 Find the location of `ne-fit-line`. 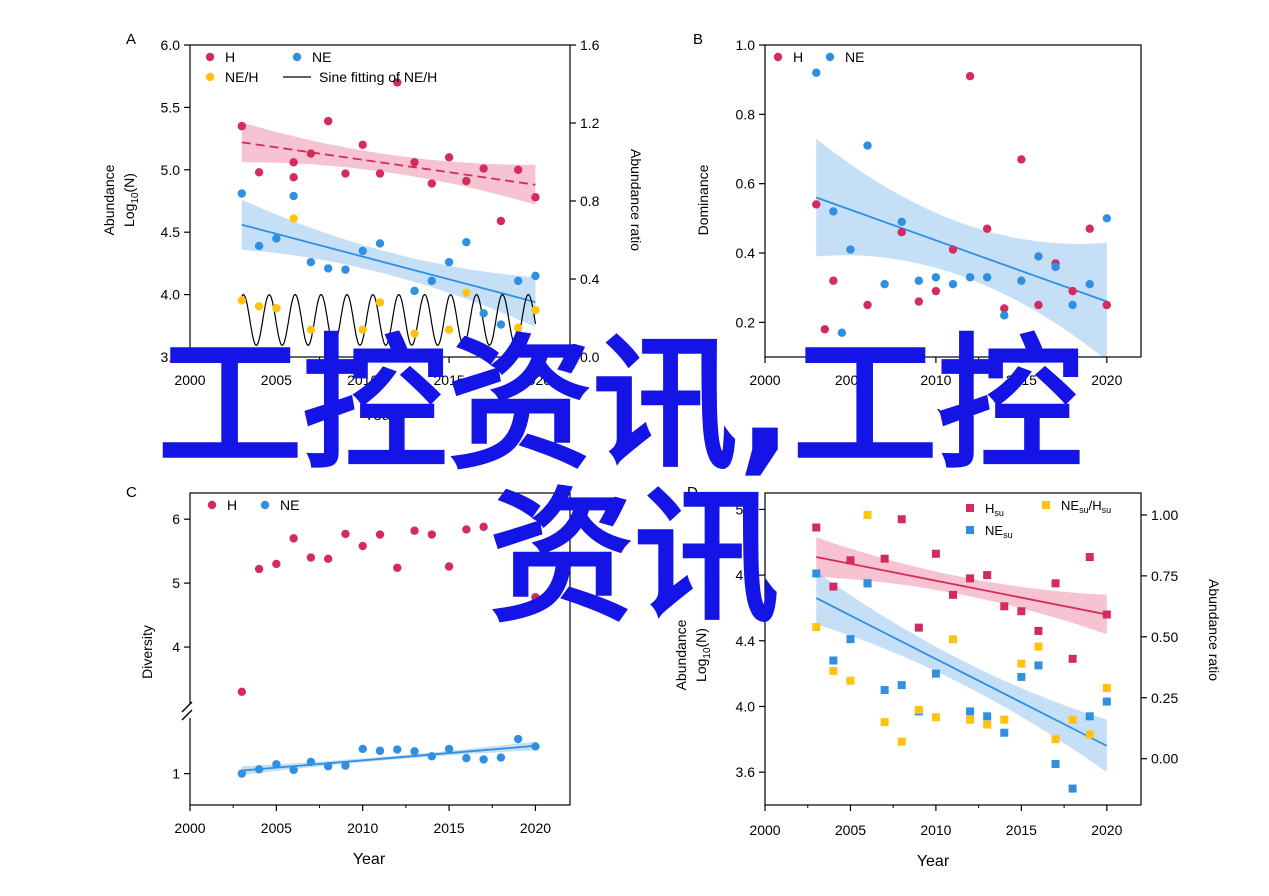

ne-fit-line is located at coordinates (961, 249).